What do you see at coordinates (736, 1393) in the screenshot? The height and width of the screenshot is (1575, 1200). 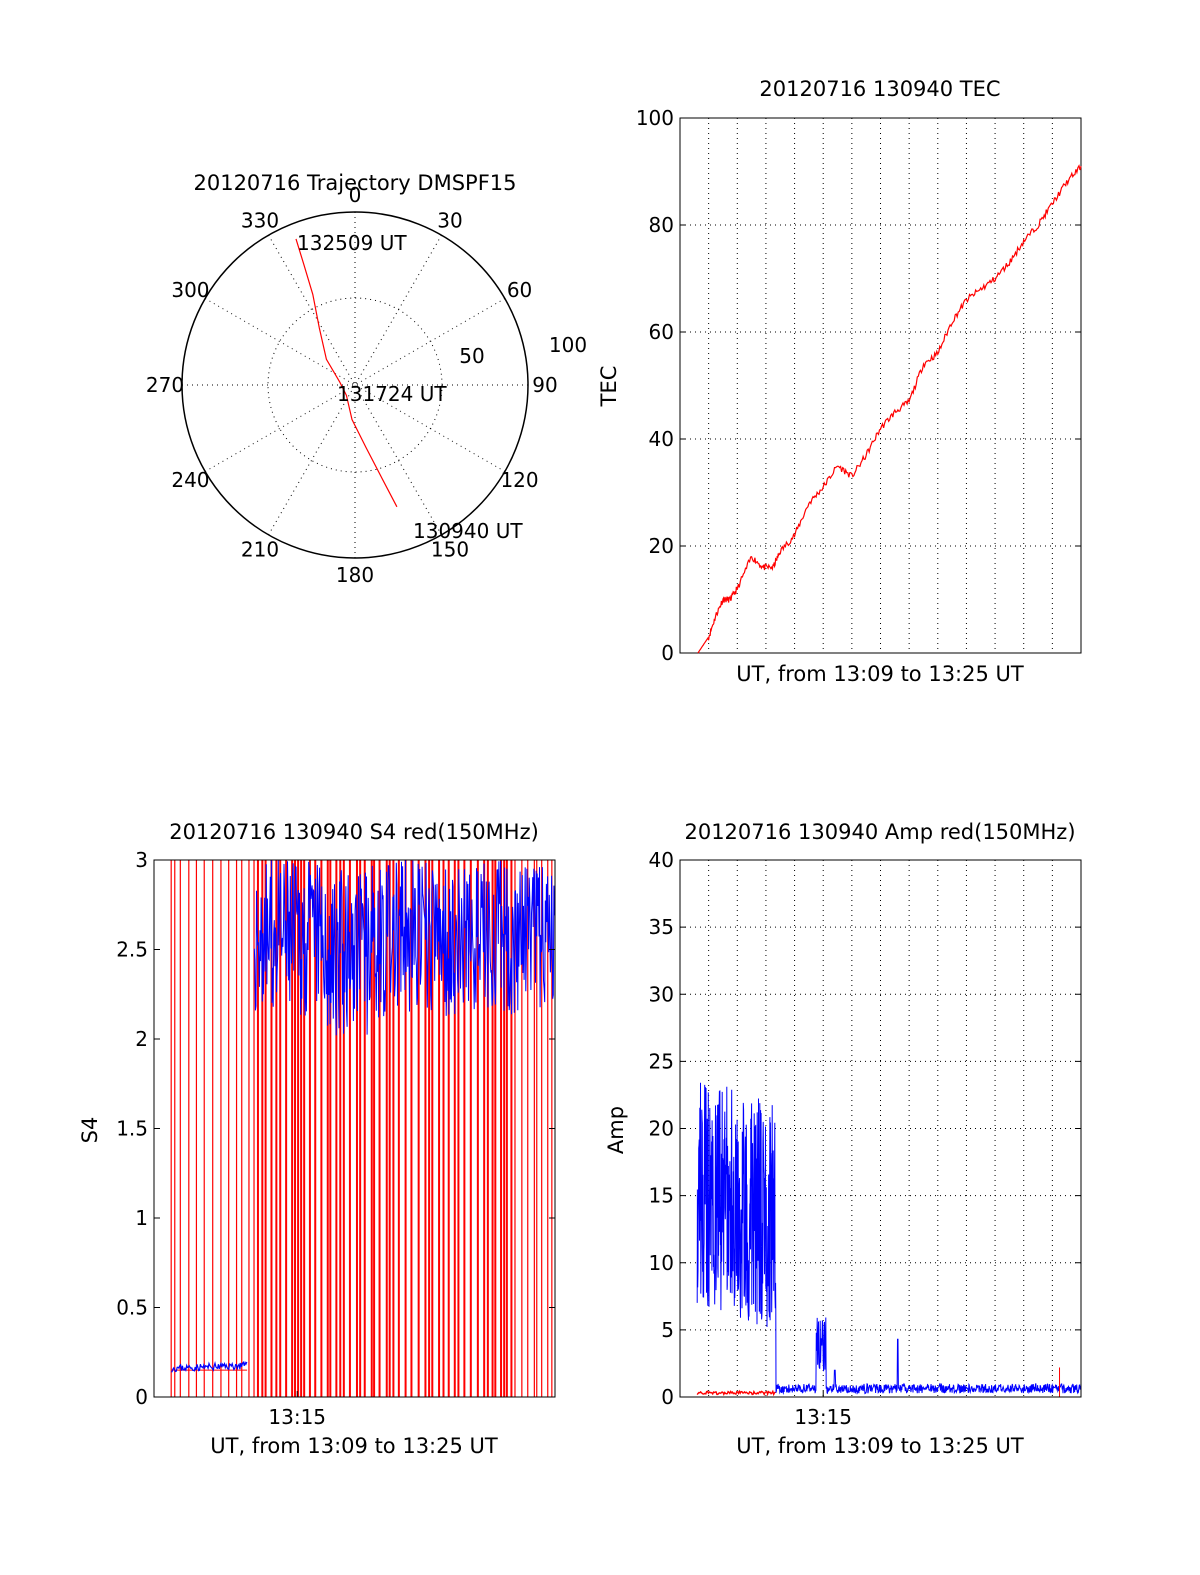 I see `amp-red-line` at bounding box center [736, 1393].